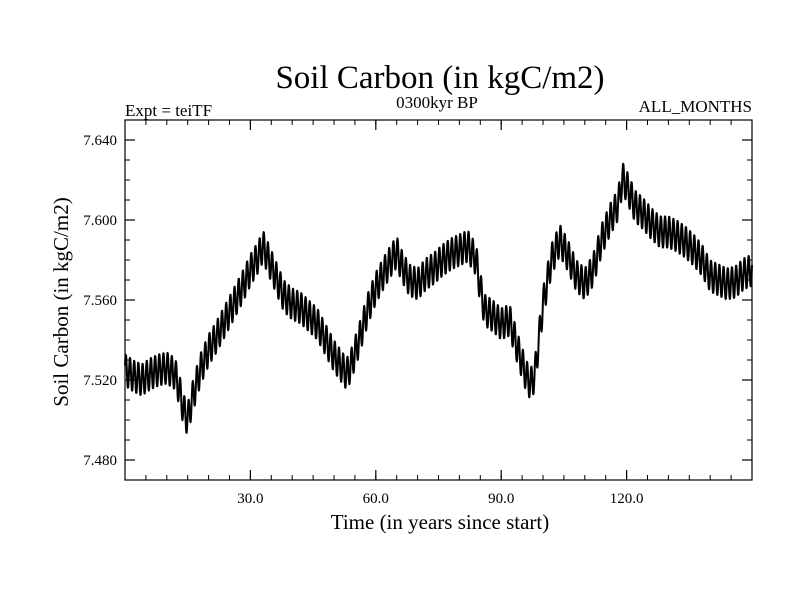 Image resolution: width=800 pixels, height=600 pixels. Describe the element at coordinates (100, 221) in the screenshot. I see `y-tick-label: 7.600` at that location.